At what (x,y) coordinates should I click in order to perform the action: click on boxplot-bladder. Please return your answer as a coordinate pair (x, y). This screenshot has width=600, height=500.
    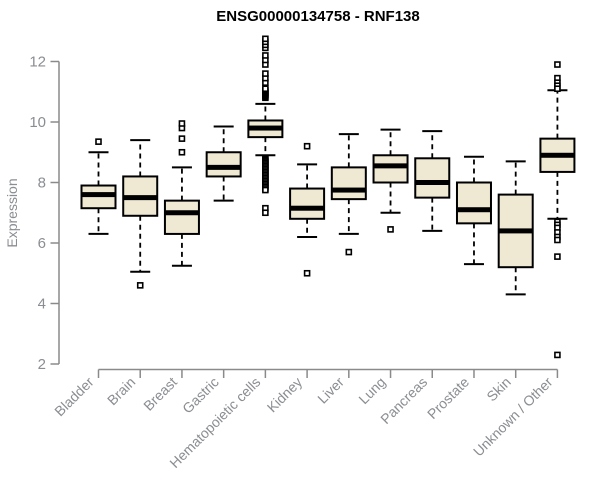
    Looking at the image, I should click on (98, 186).